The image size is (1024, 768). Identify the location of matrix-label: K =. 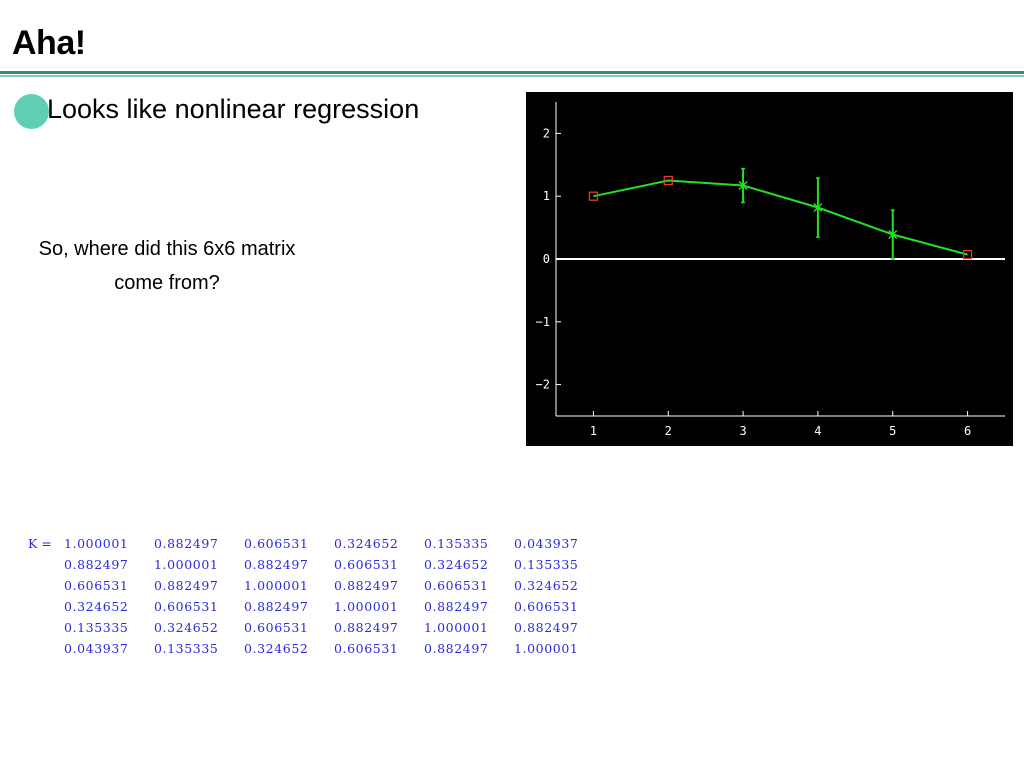
(40, 543).